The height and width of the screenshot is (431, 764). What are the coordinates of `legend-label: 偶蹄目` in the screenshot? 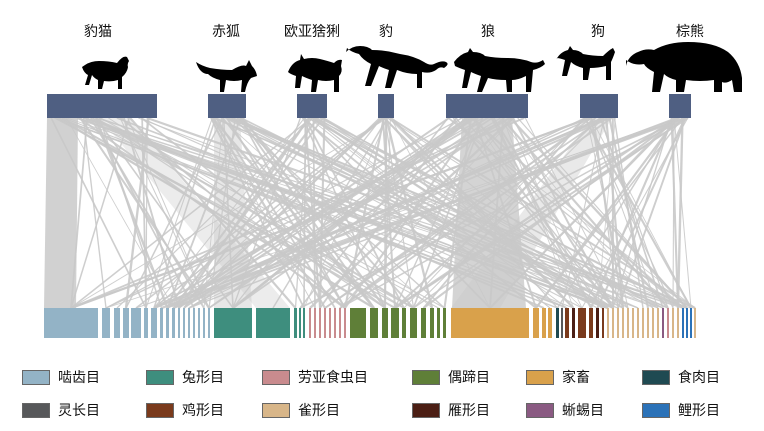 It's located at (469, 378).